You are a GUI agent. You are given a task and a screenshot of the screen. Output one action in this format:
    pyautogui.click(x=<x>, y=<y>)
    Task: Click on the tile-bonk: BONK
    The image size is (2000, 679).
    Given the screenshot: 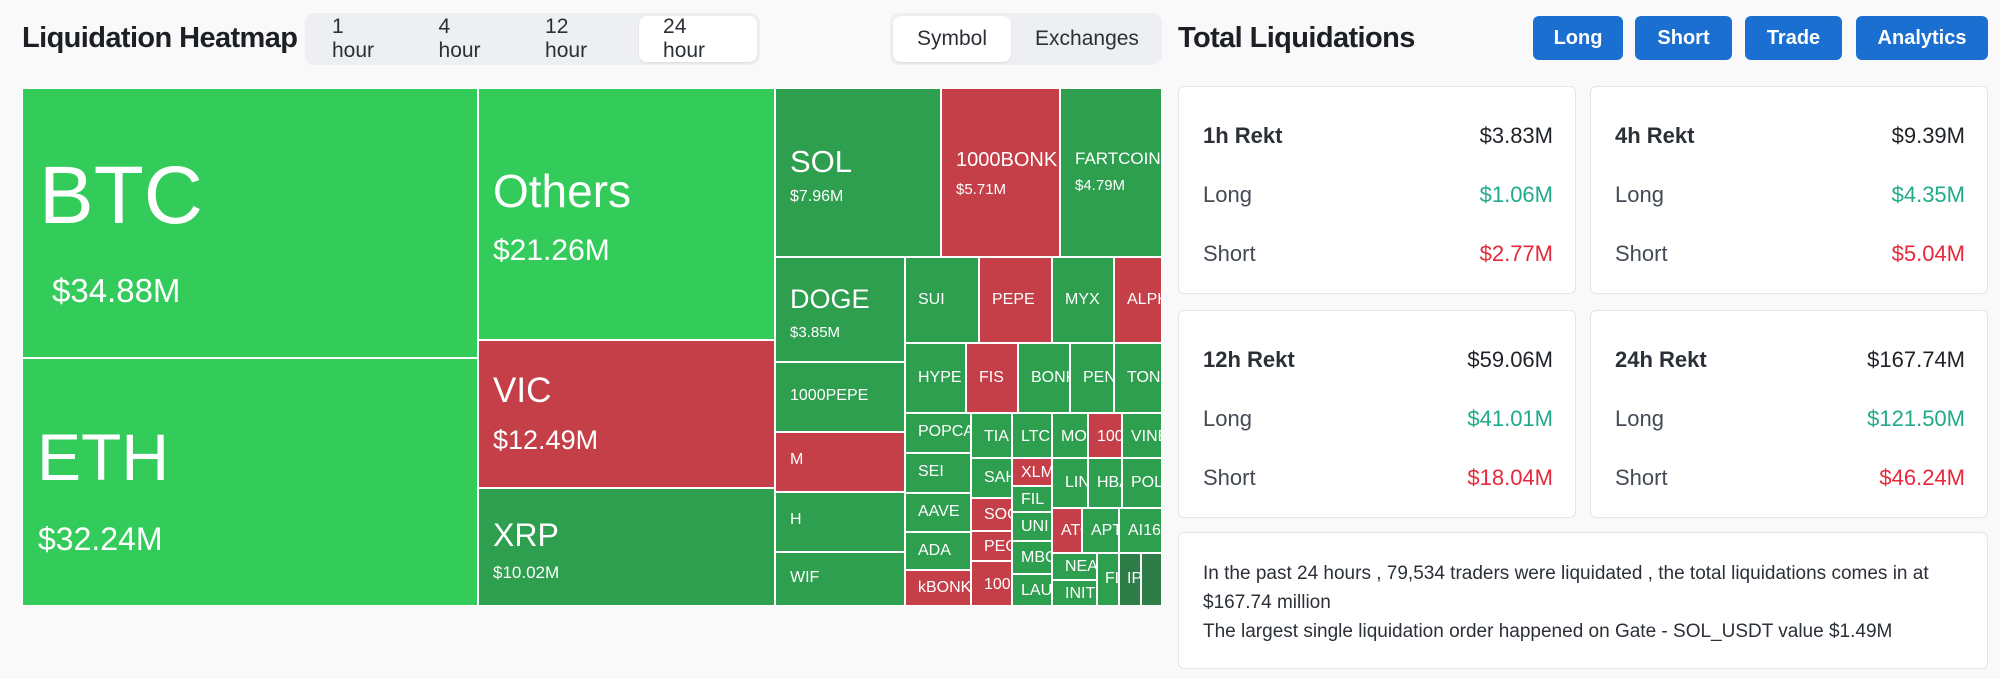 What is the action you would take?
    pyautogui.click(x=1044, y=378)
    